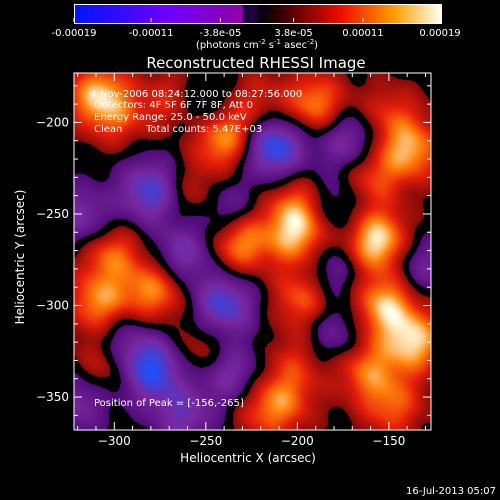 The image size is (500, 500). I want to click on peak-annotation: Position of Peak = [-156,-265], so click(169, 403).